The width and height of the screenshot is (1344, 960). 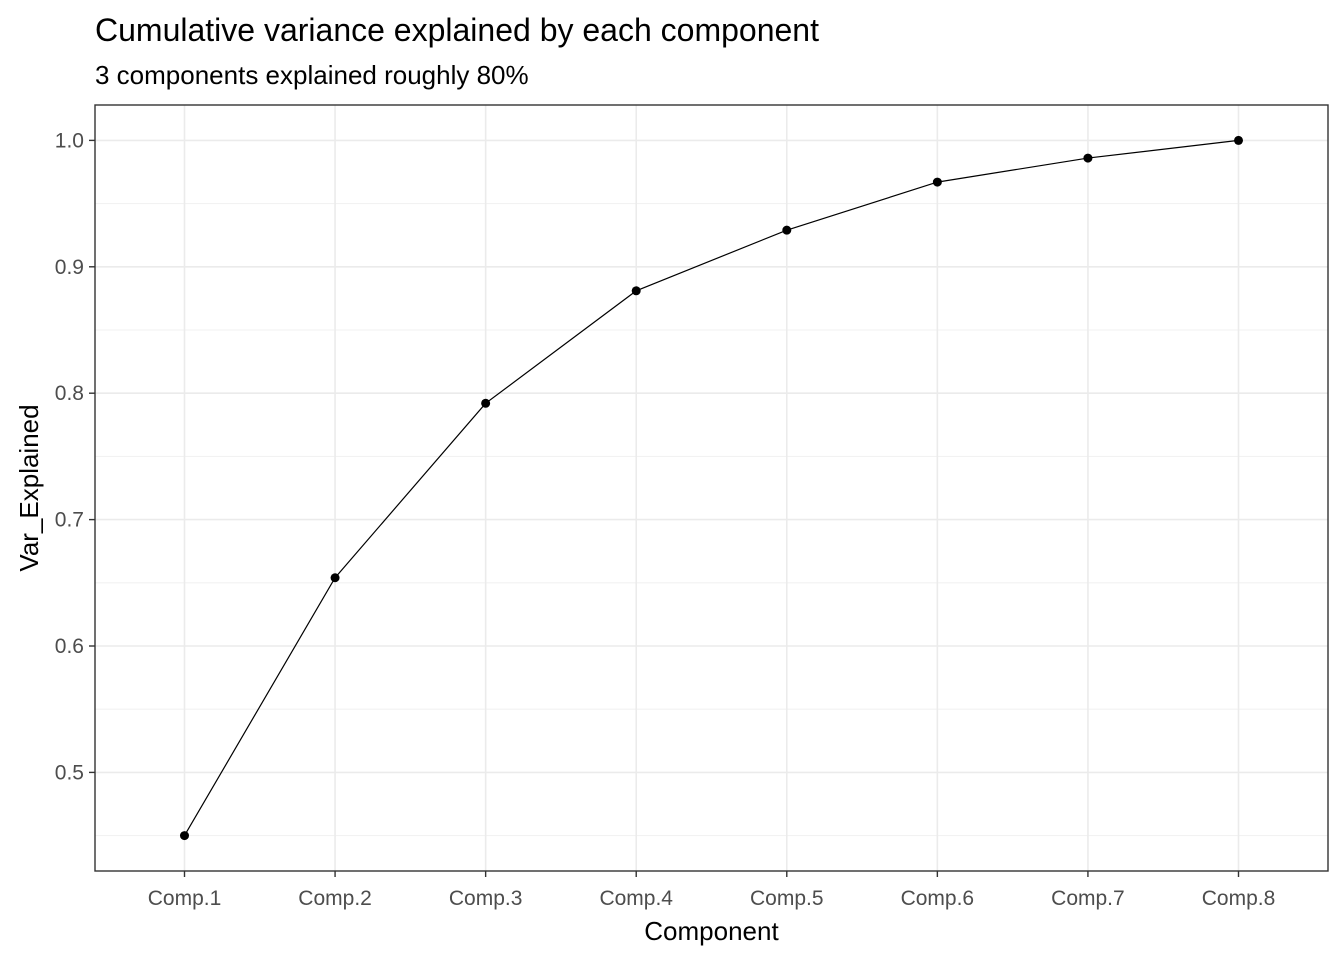 What do you see at coordinates (1088, 898) in the screenshot?
I see `x-tick-label: Comp.7` at bounding box center [1088, 898].